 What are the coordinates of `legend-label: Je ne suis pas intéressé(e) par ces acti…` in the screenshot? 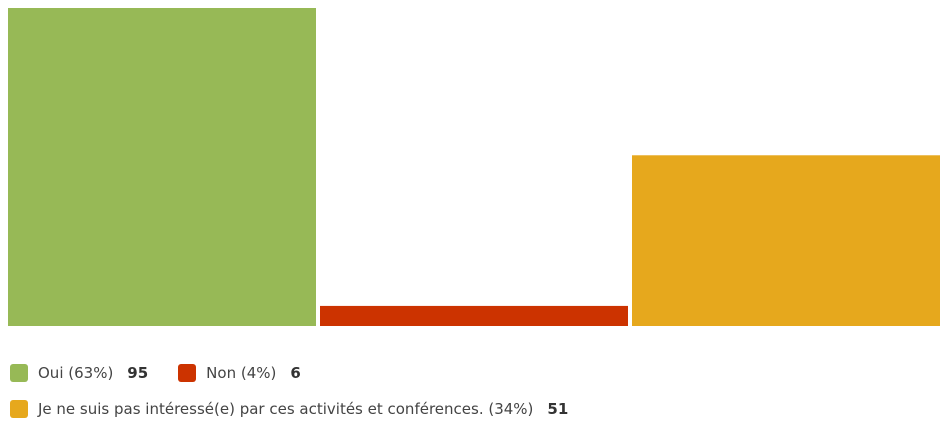 It's located at (286, 409).